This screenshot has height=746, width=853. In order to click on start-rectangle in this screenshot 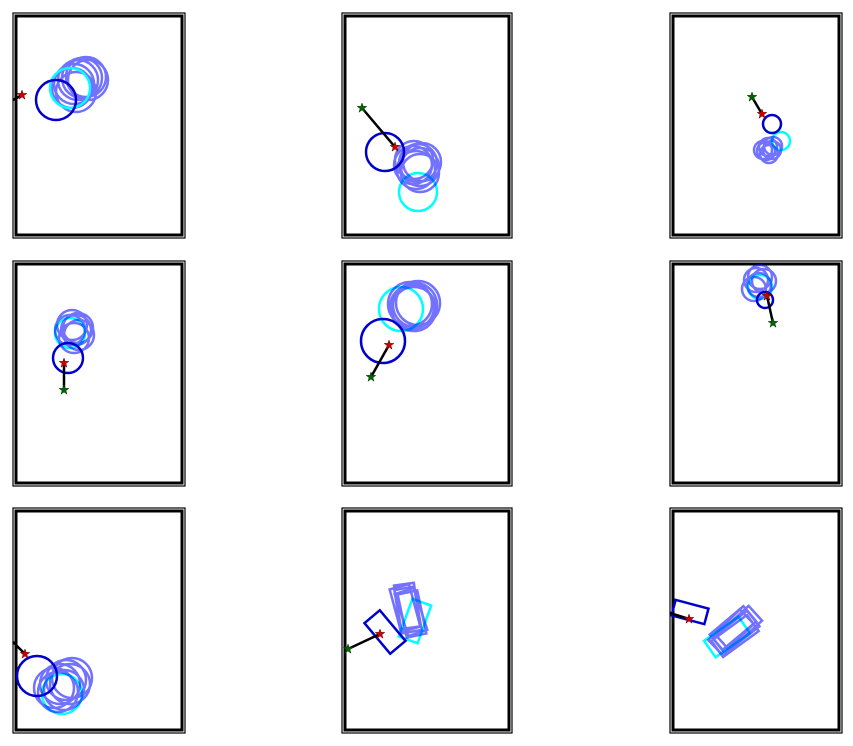, I will do `click(385, 632)`.